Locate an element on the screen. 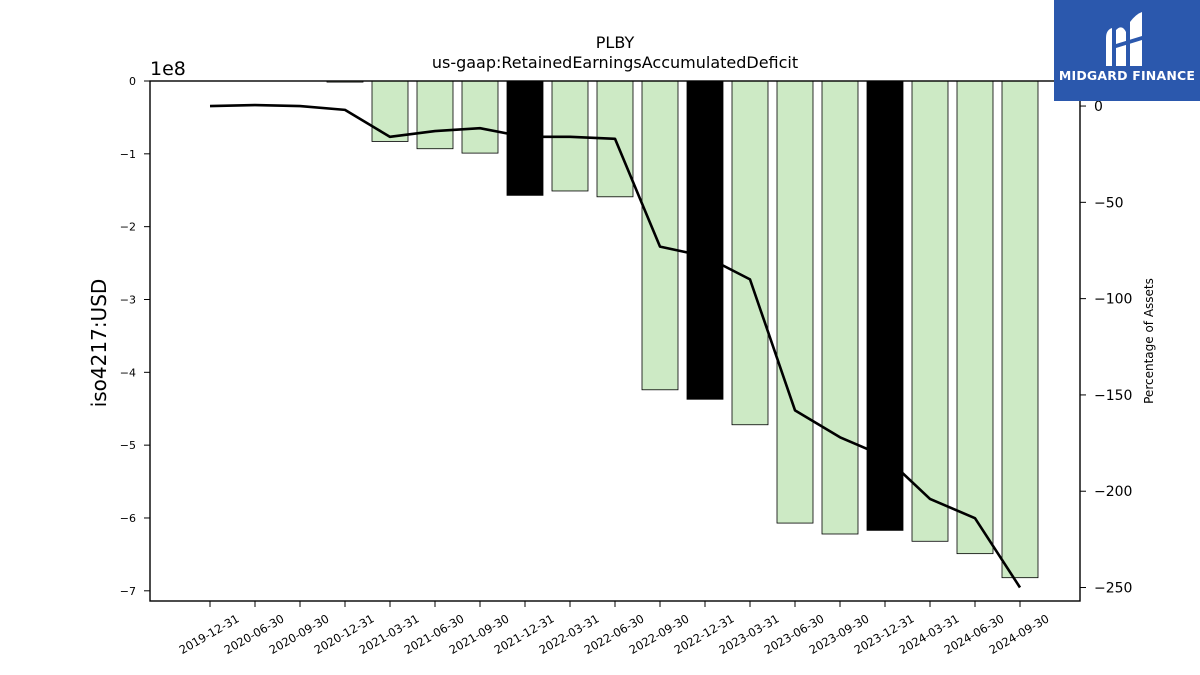  logo-text: MIDGARD FINANCE is located at coordinates (1127, 75).